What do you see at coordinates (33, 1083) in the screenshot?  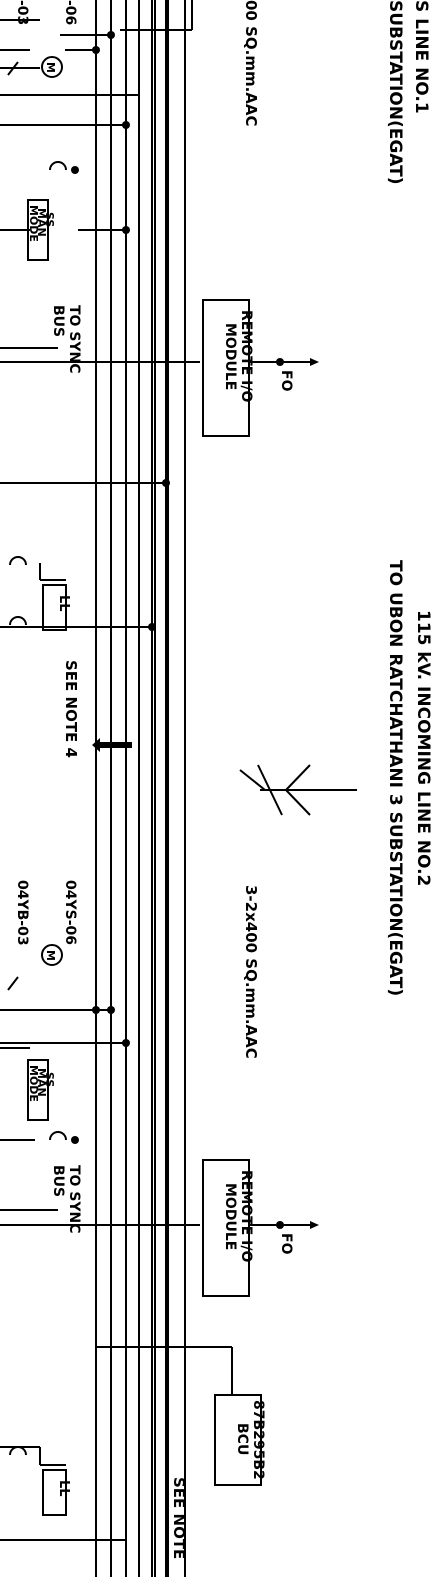 I see `bay2-mode-label: MODE` at bounding box center [33, 1083].